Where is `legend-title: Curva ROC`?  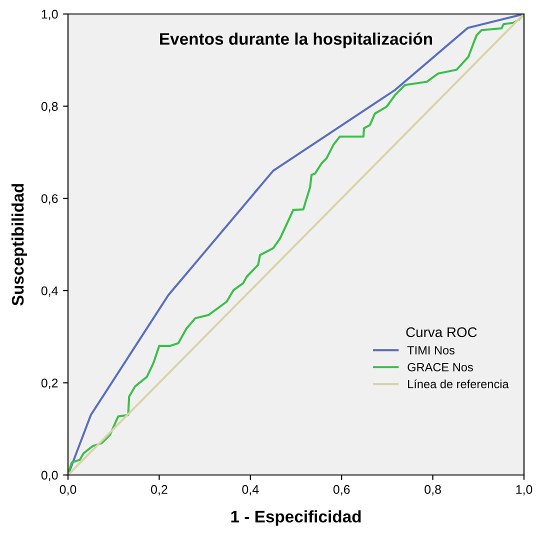 legend-title: Curva ROC is located at coordinates (441, 332).